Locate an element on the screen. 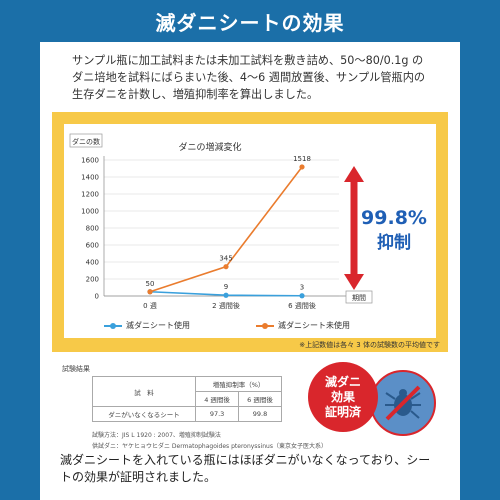 Image resolution: width=500 pixels, height=500 pixels. y-tick-label: 1000 is located at coordinates (90, 212).